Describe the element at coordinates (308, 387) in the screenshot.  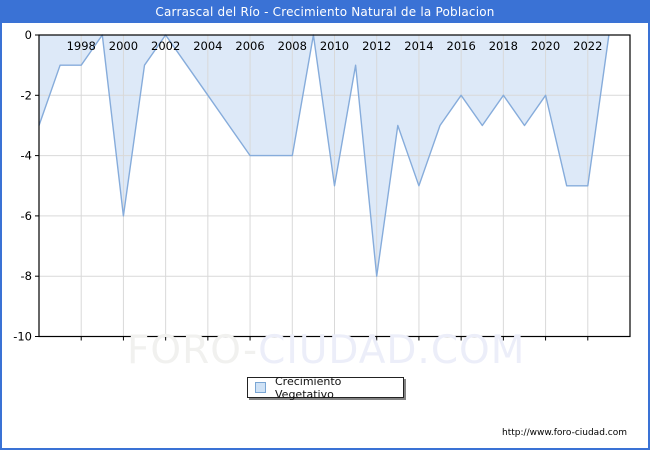
I see `legend-label: Crecimiento Vegetativo` at that location.